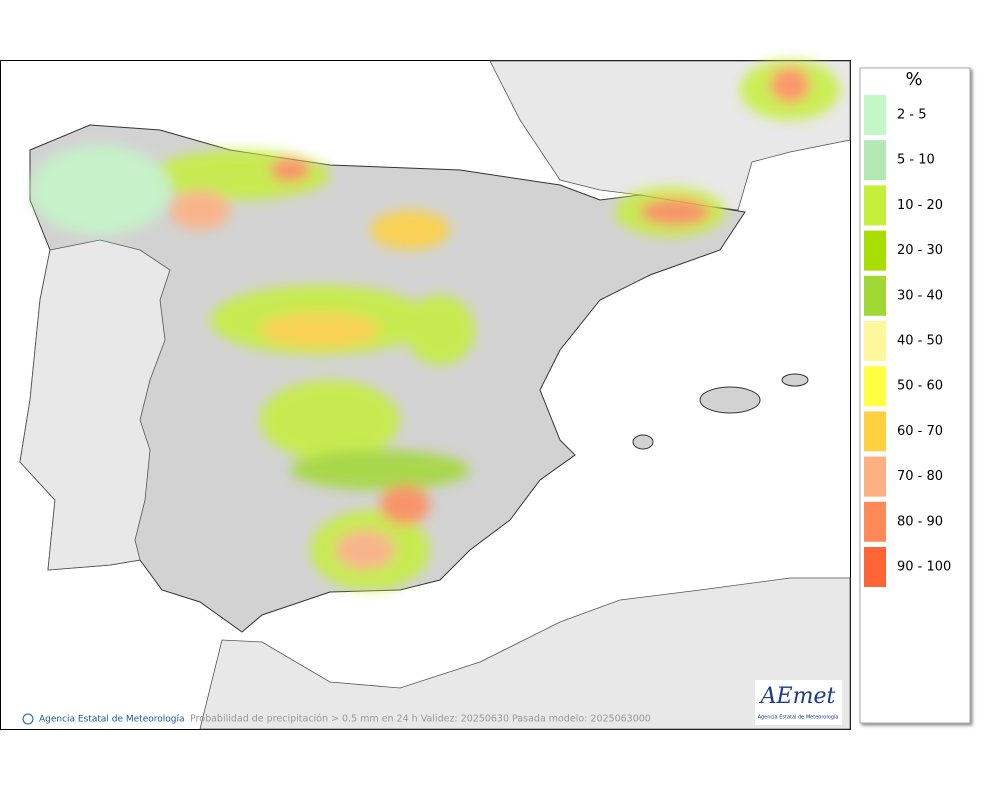 The image size is (1000, 794). What do you see at coordinates (920, 521) in the screenshot?
I see `legend-label: 80 - 90` at bounding box center [920, 521].